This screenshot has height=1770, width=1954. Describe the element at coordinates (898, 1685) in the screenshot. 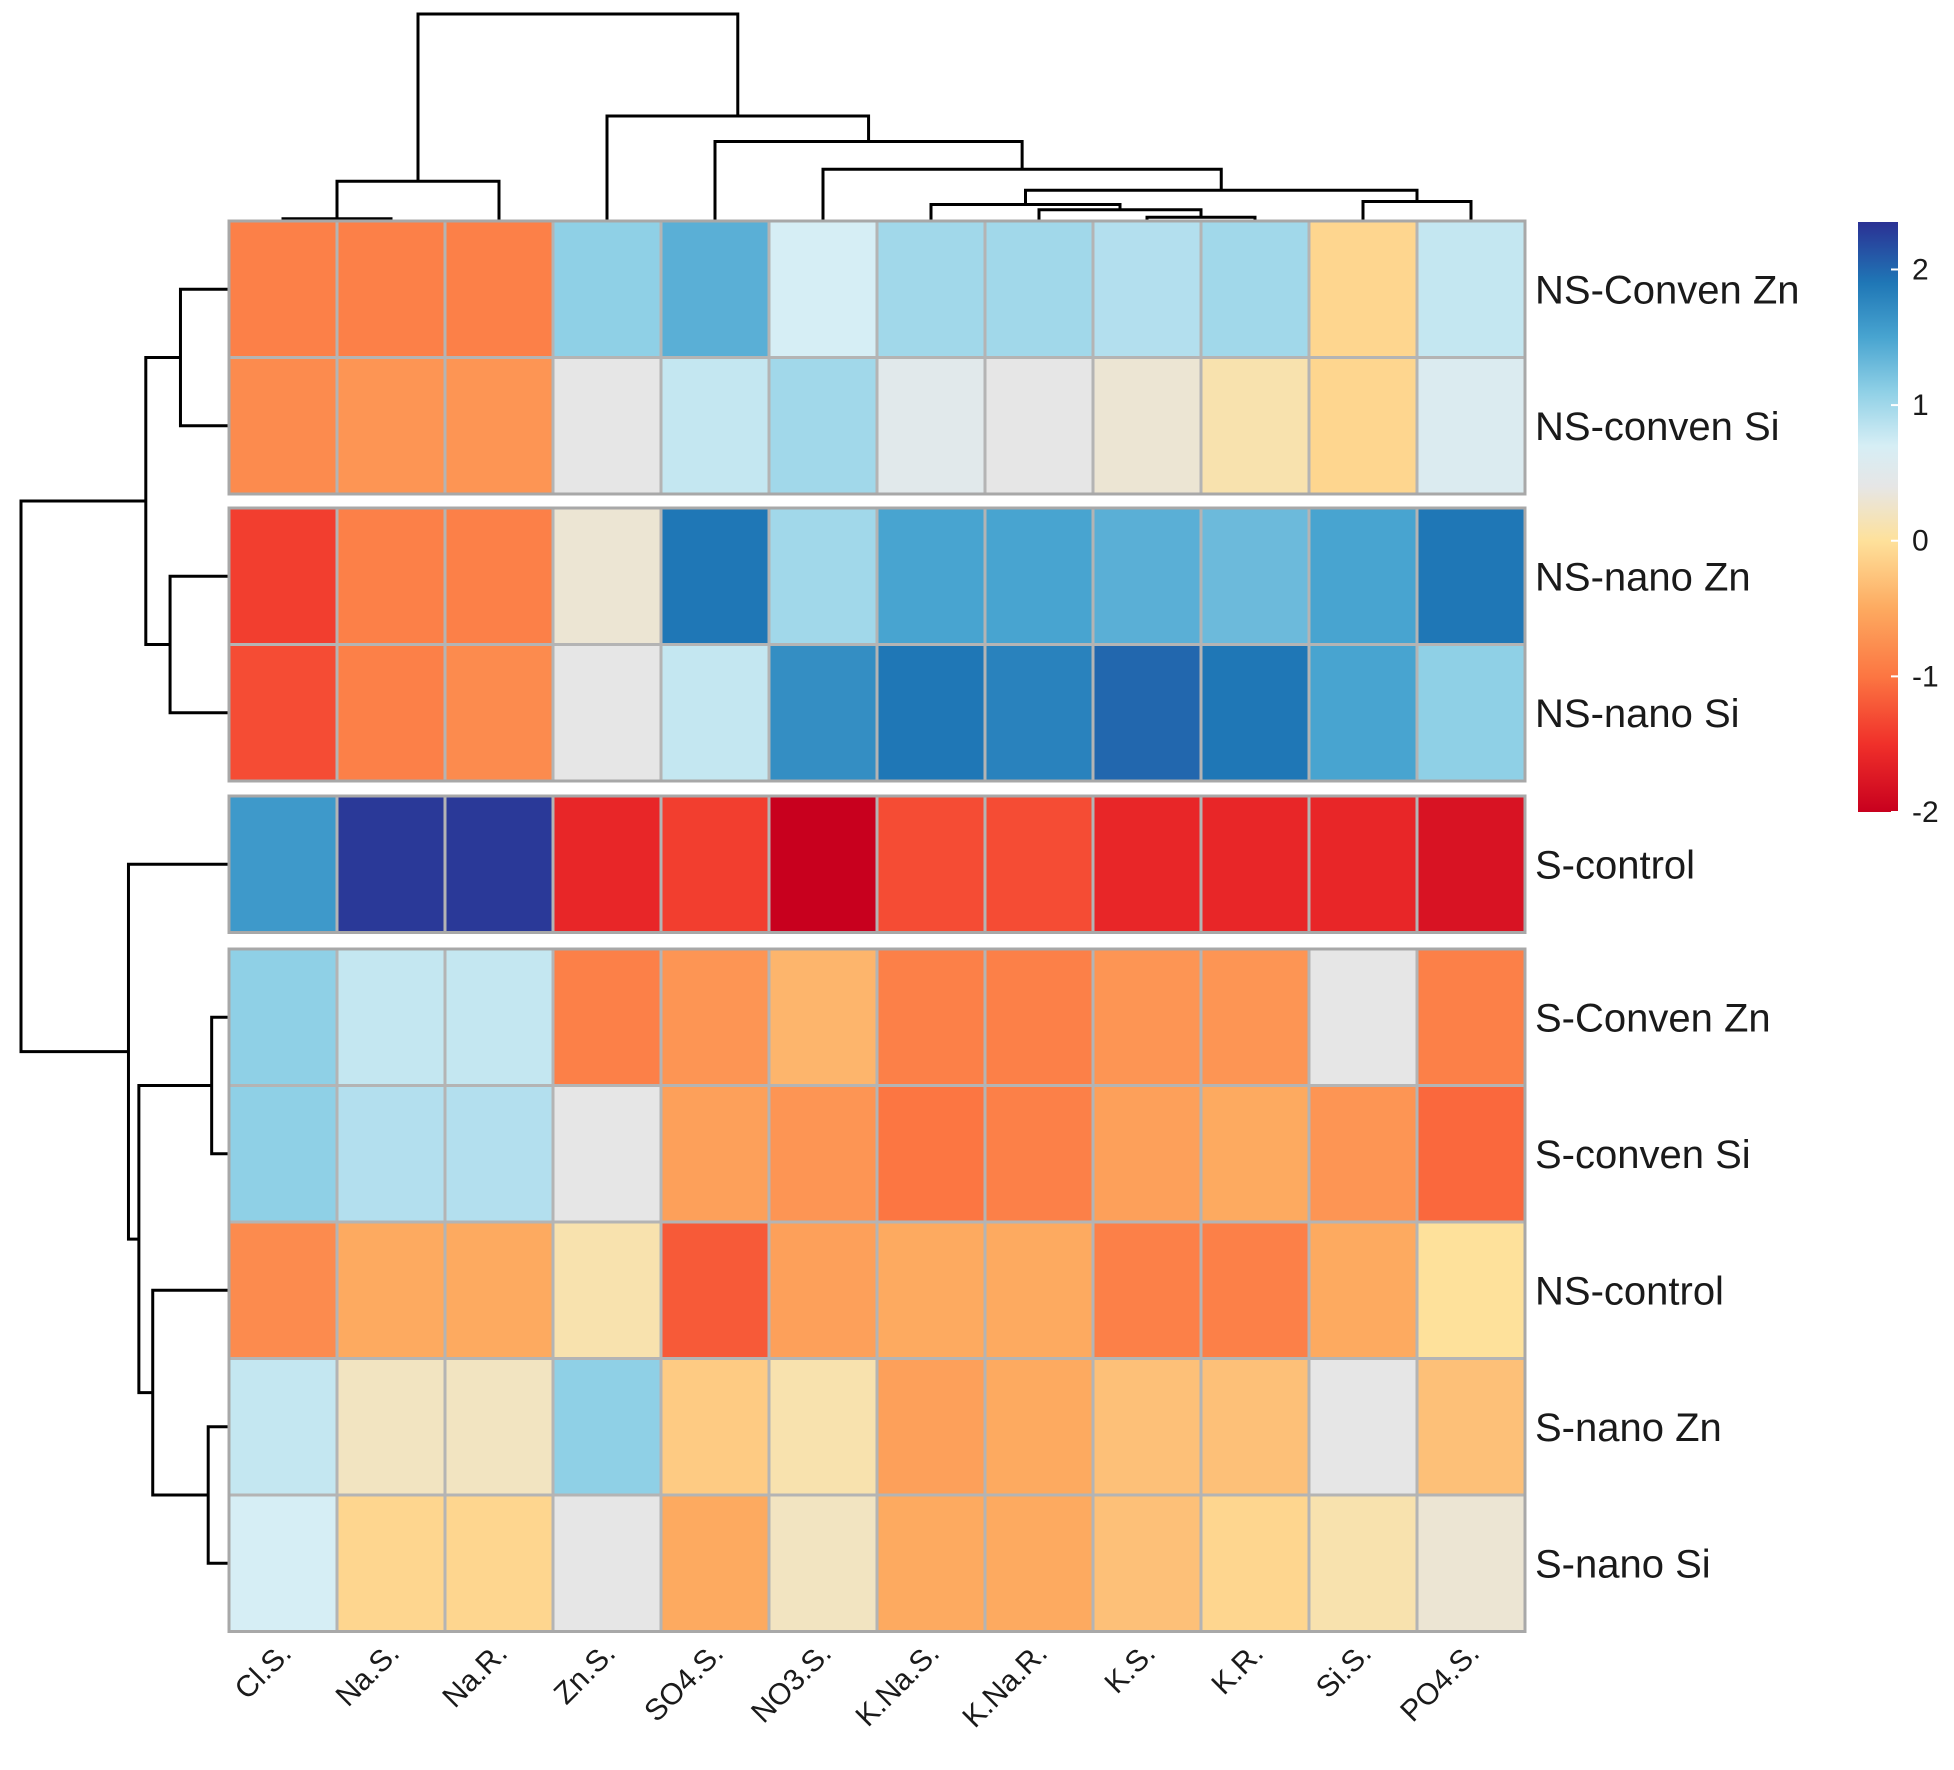

I see `column-label: K.Na.S.` at that location.